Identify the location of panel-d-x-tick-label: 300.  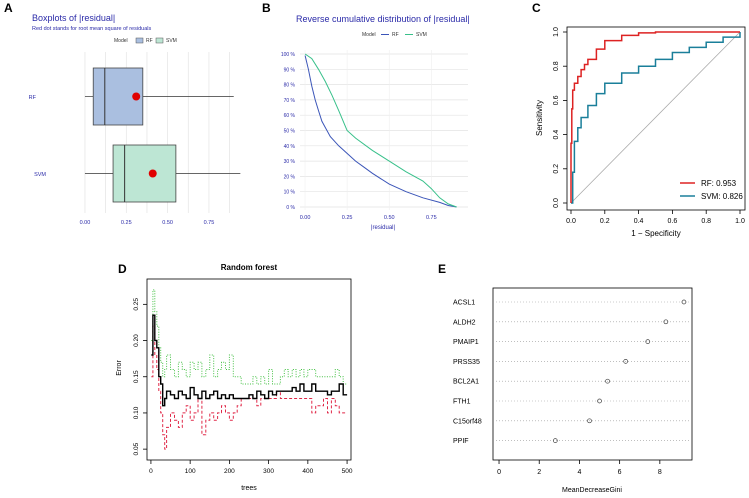
(268, 471).